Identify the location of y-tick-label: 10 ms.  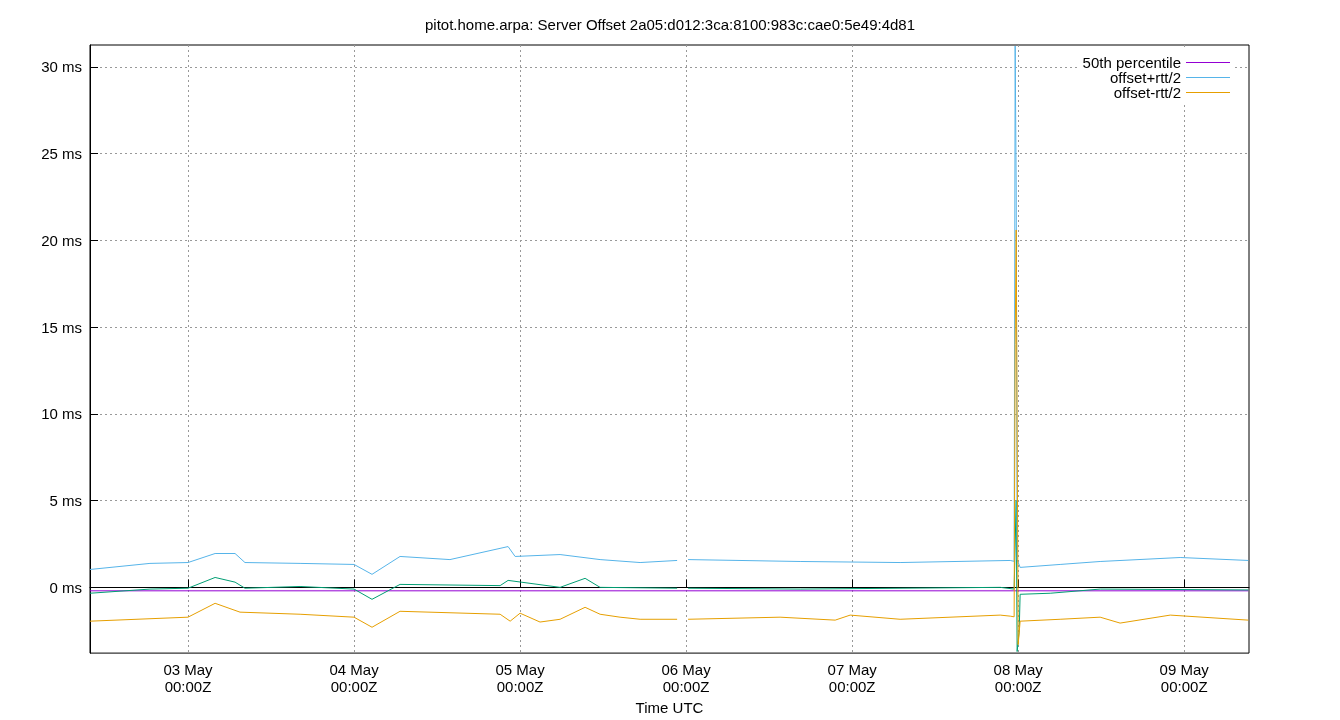
(61, 414).